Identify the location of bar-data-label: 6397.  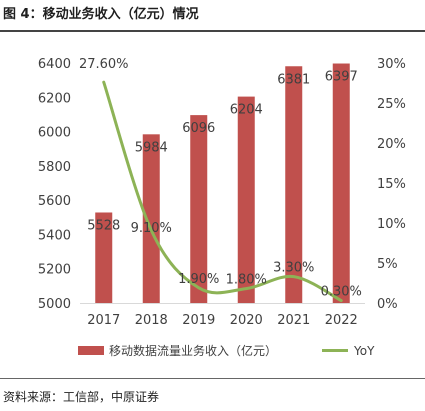
(341, 77).